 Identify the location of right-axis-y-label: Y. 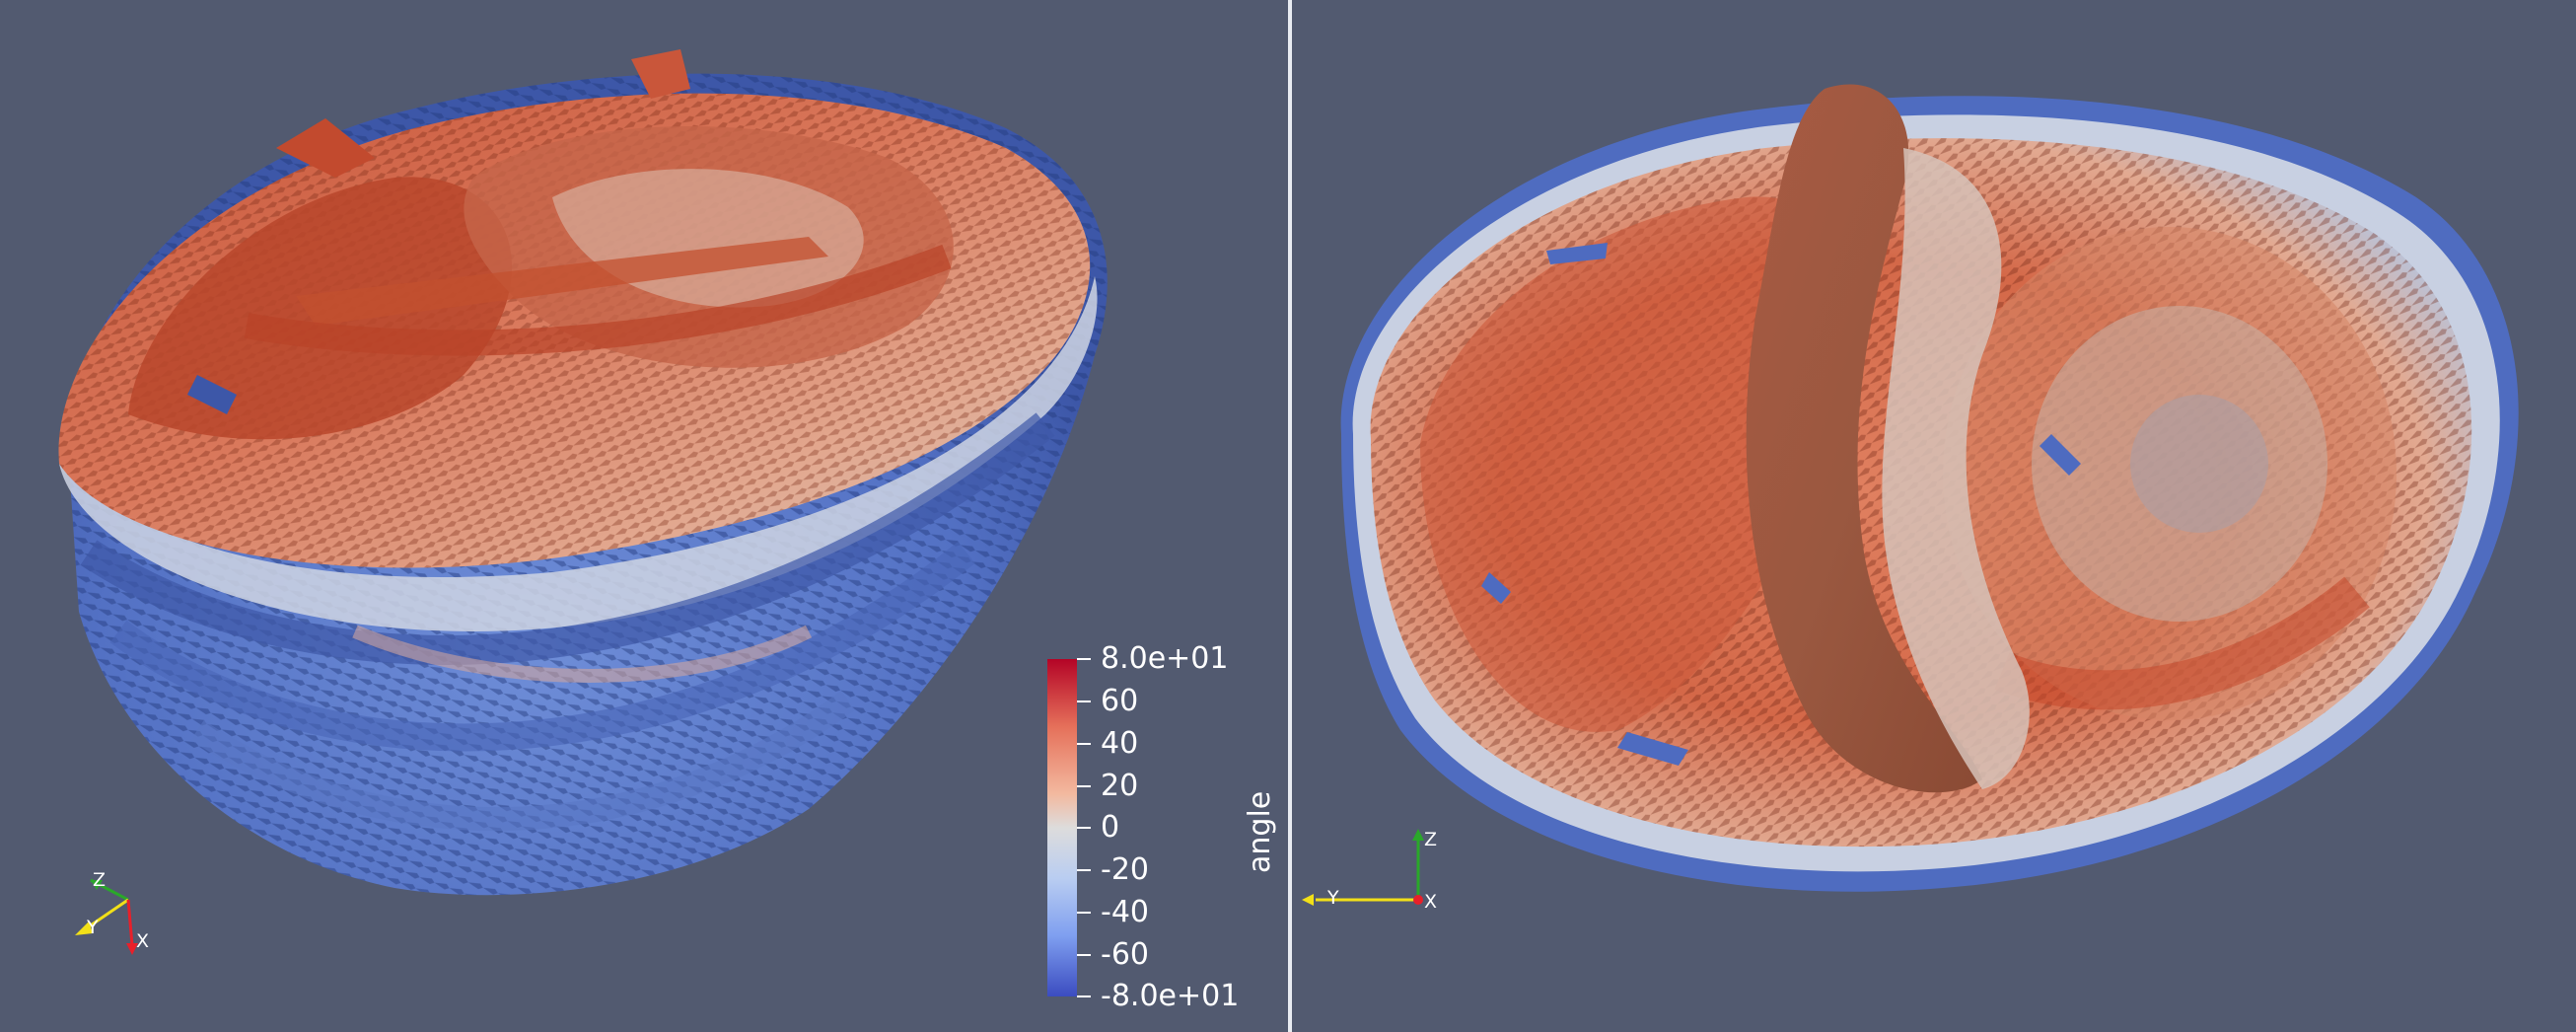
(1332, 898).